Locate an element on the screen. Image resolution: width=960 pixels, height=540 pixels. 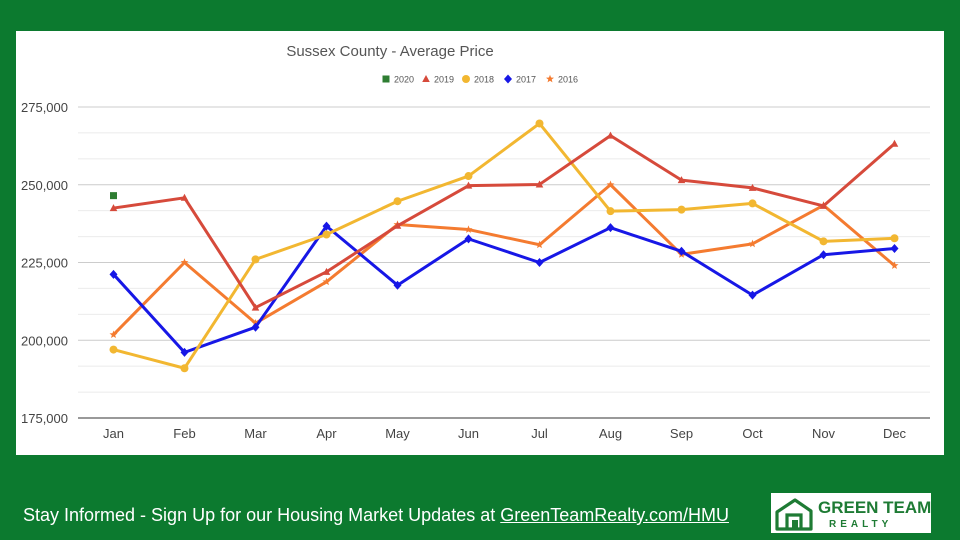
data-point-2018-Jan is located at coordinates (113, 349).